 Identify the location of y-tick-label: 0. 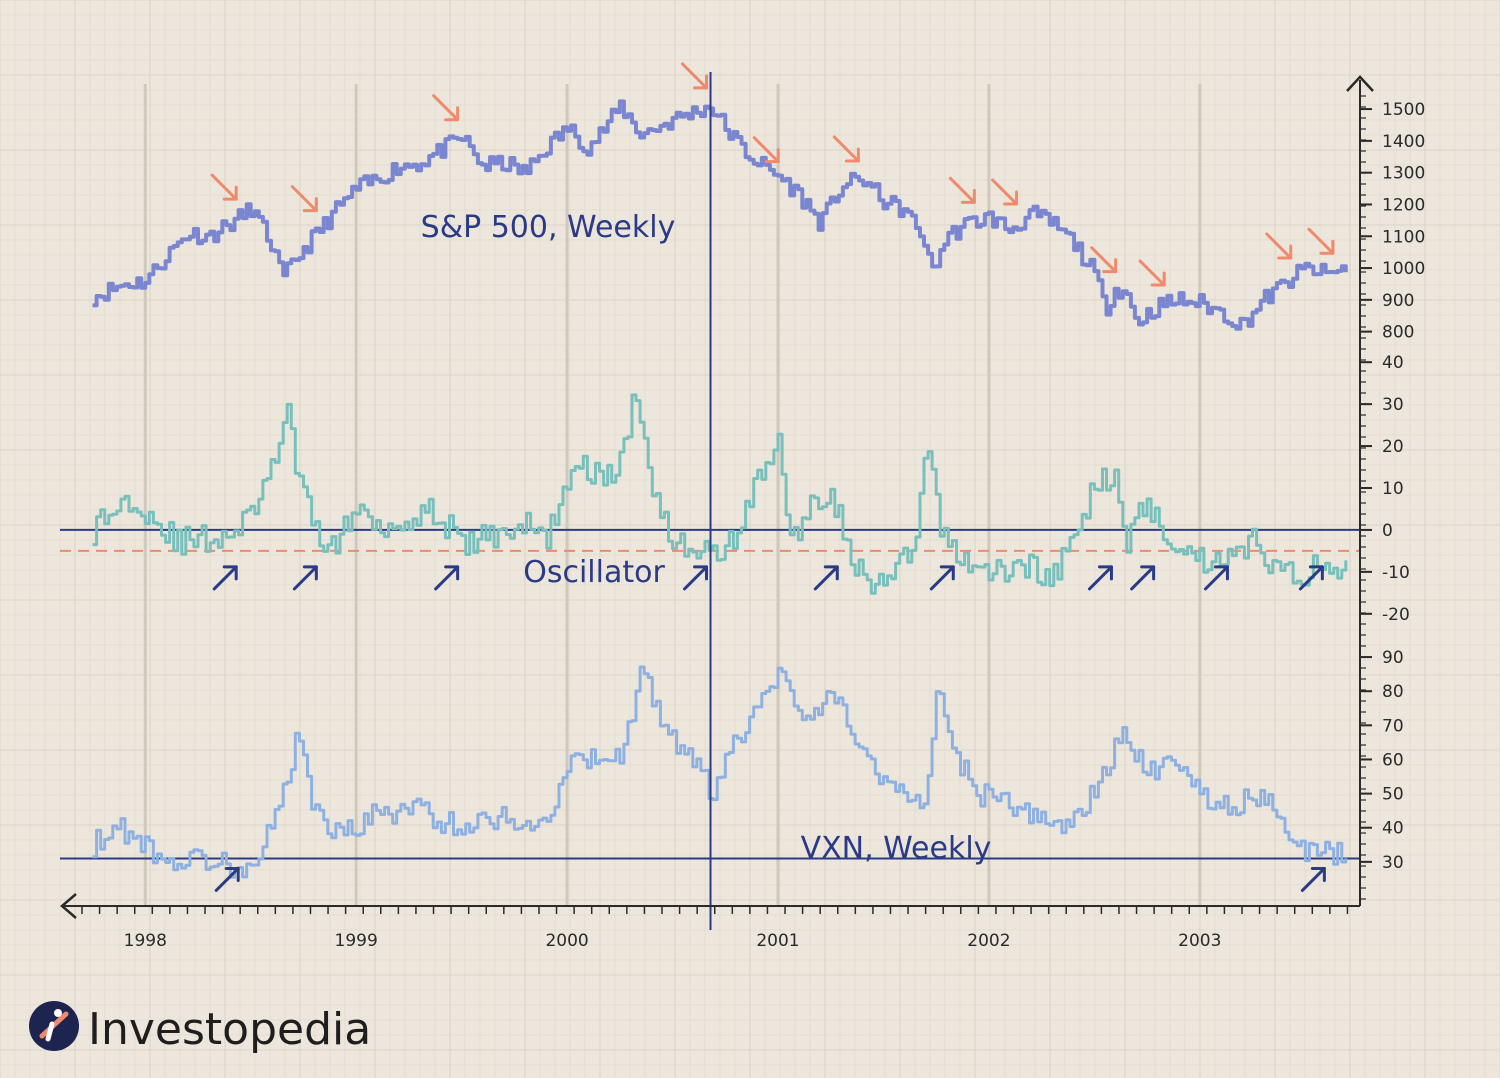
(1387, 531).